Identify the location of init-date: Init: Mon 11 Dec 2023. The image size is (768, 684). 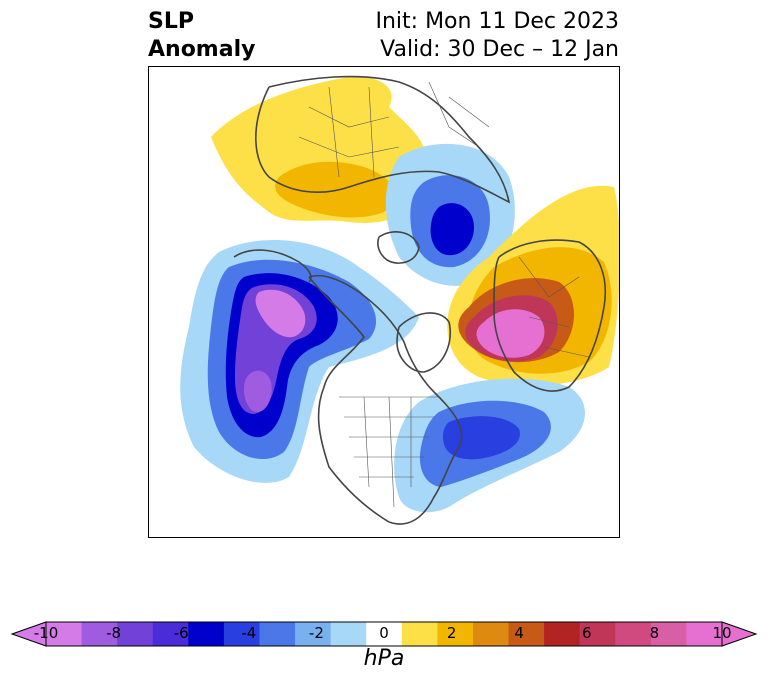
(497, 21).